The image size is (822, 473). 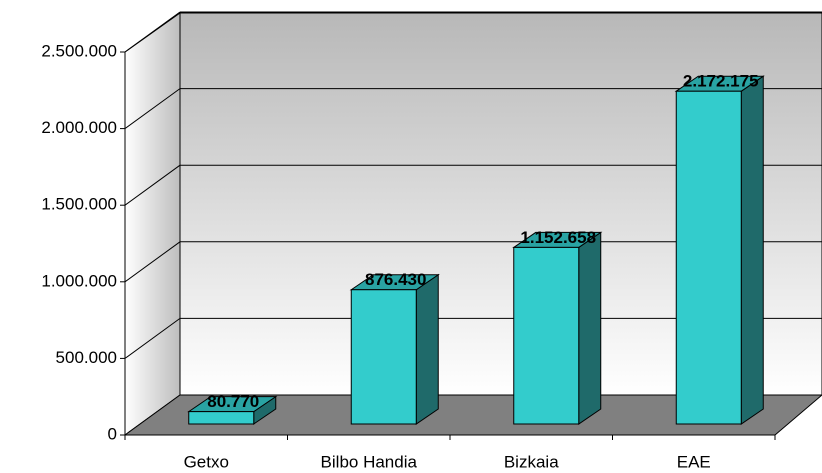 What do you see at coordinates (79, 280) in the screenshot?
I see `y-tick-label: 1.000.000` at bounding box center [79, 280].